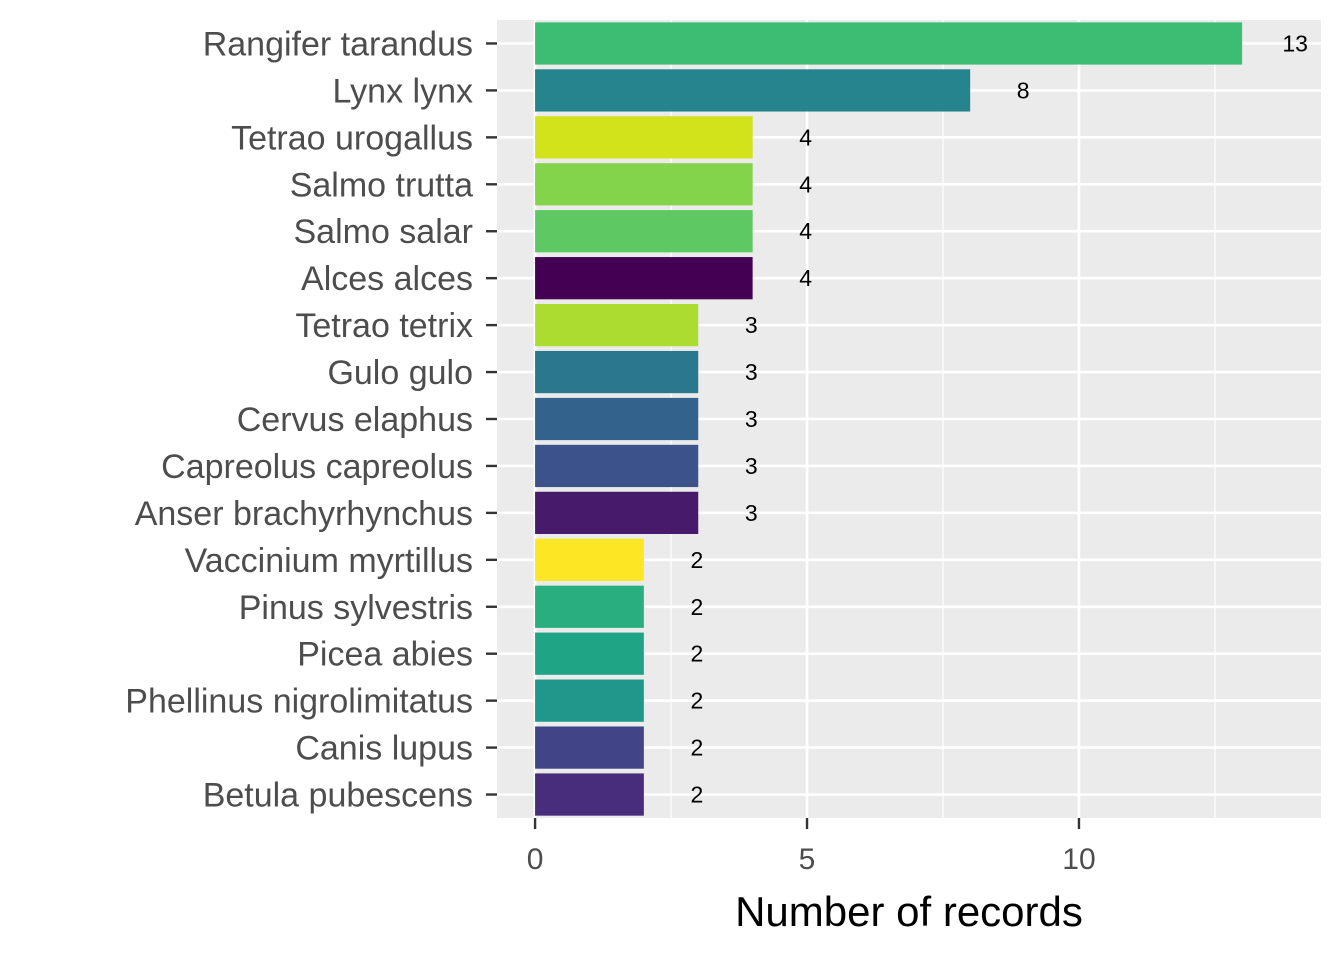 Image resolution: width=1344 pixels, height=960 pixels. I want to click on data-label: 8, so click(1023, 90).